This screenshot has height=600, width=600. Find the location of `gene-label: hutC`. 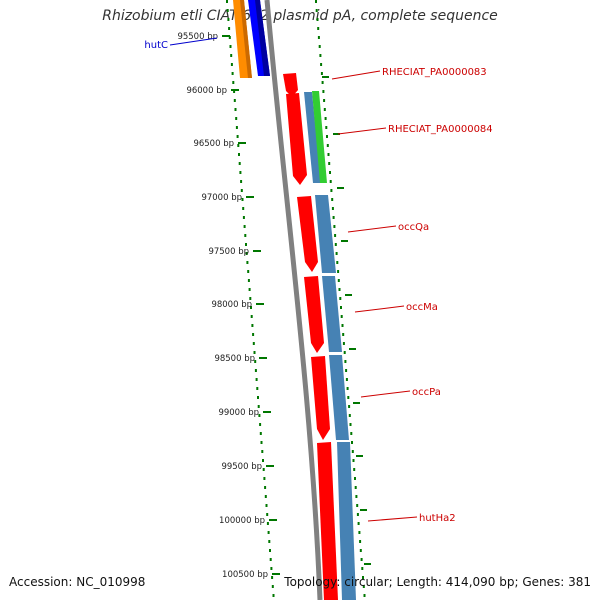

gene-label: hutC is located at coordinates (156, 45).